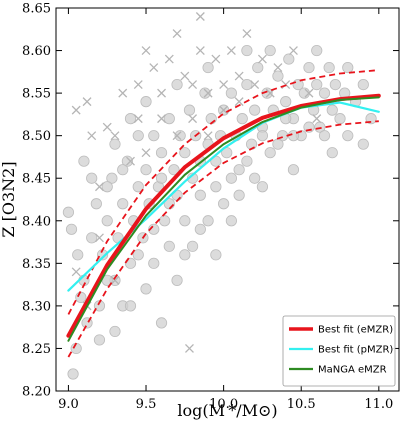 Image resolution: width=415 pixels, height=423 pixels. I want to click on x-axis-label: log(M */M⊙), so click(227, 410).